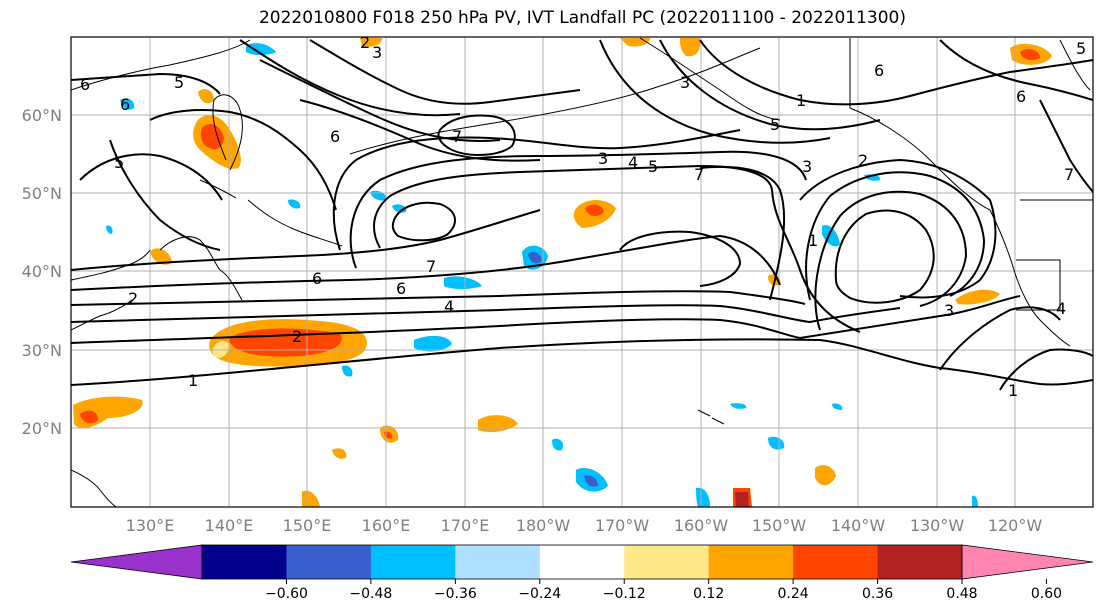  What do you see at coordinates (42, 350) in the screenshot?
I see `lat-label: 30°N` at bounding box center [42, 350].